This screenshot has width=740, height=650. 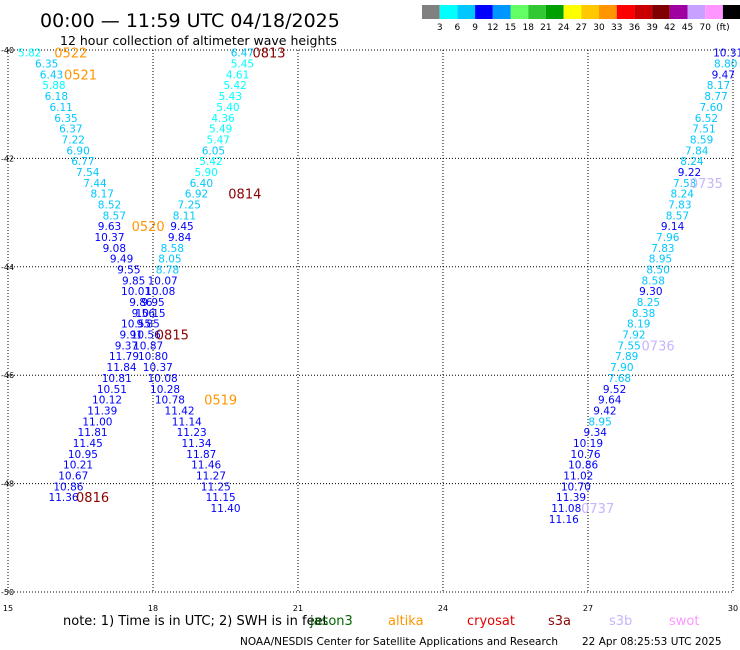 What do you see at coordinates (673, 227) in the screenshot?
I see `wave-height-point: 9.14` at bounding box center [673, 227].